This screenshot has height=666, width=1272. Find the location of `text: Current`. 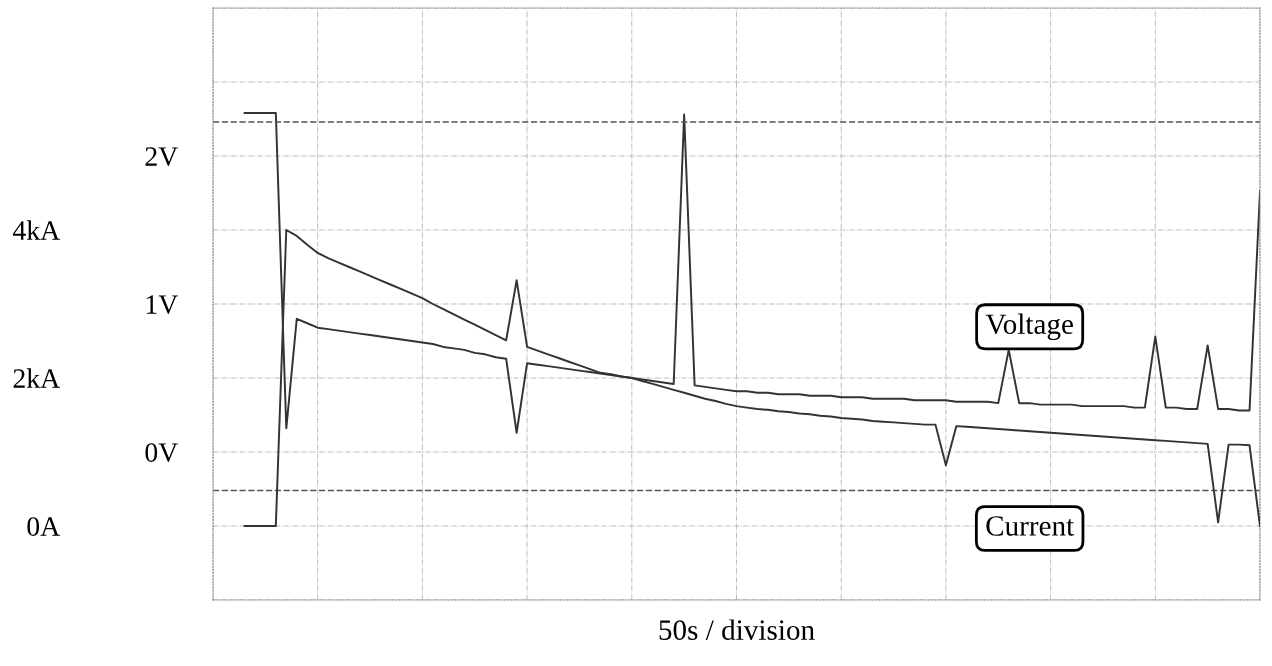

text: Current is located at coordinates (1030, 526).